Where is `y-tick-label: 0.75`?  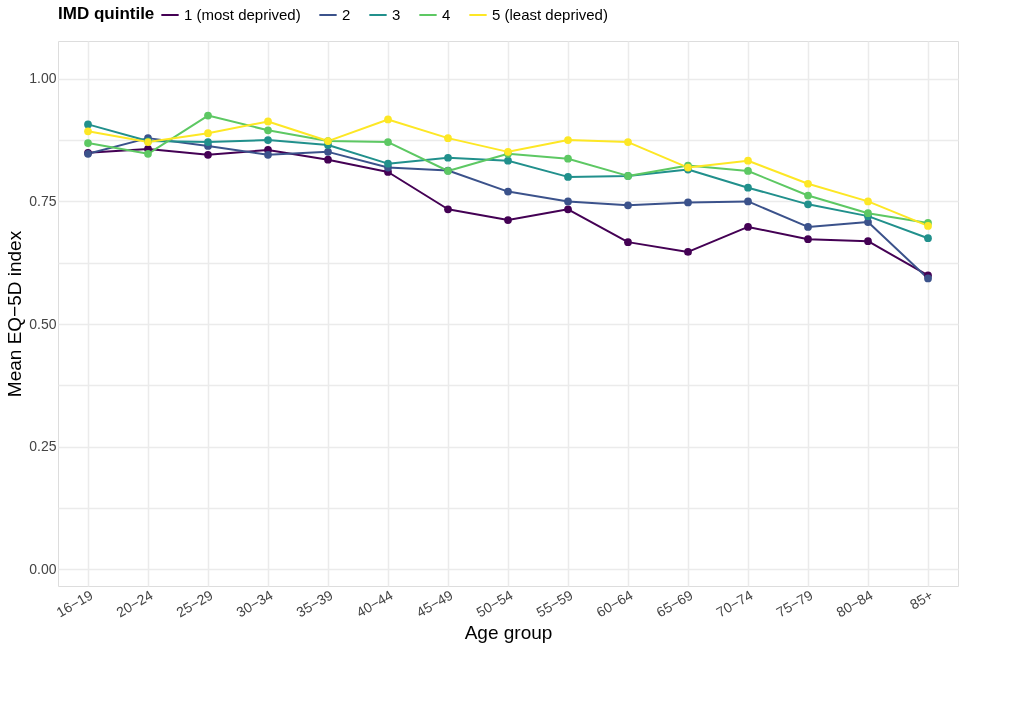 y-tick-label: 0.75 is located at coordinates (43, 200).